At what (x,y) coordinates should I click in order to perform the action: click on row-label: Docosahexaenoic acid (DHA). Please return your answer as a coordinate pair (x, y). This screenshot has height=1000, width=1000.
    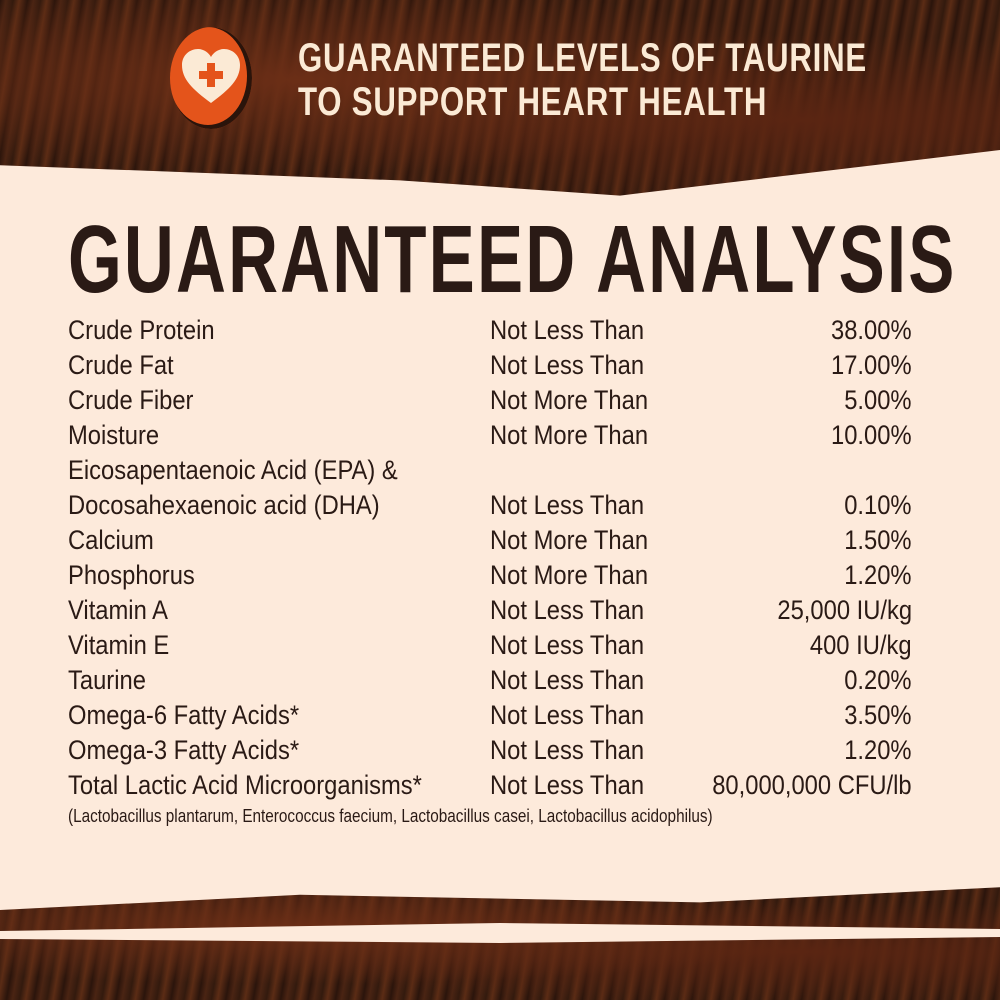
    Looking at the image, I should click on (224, 505).